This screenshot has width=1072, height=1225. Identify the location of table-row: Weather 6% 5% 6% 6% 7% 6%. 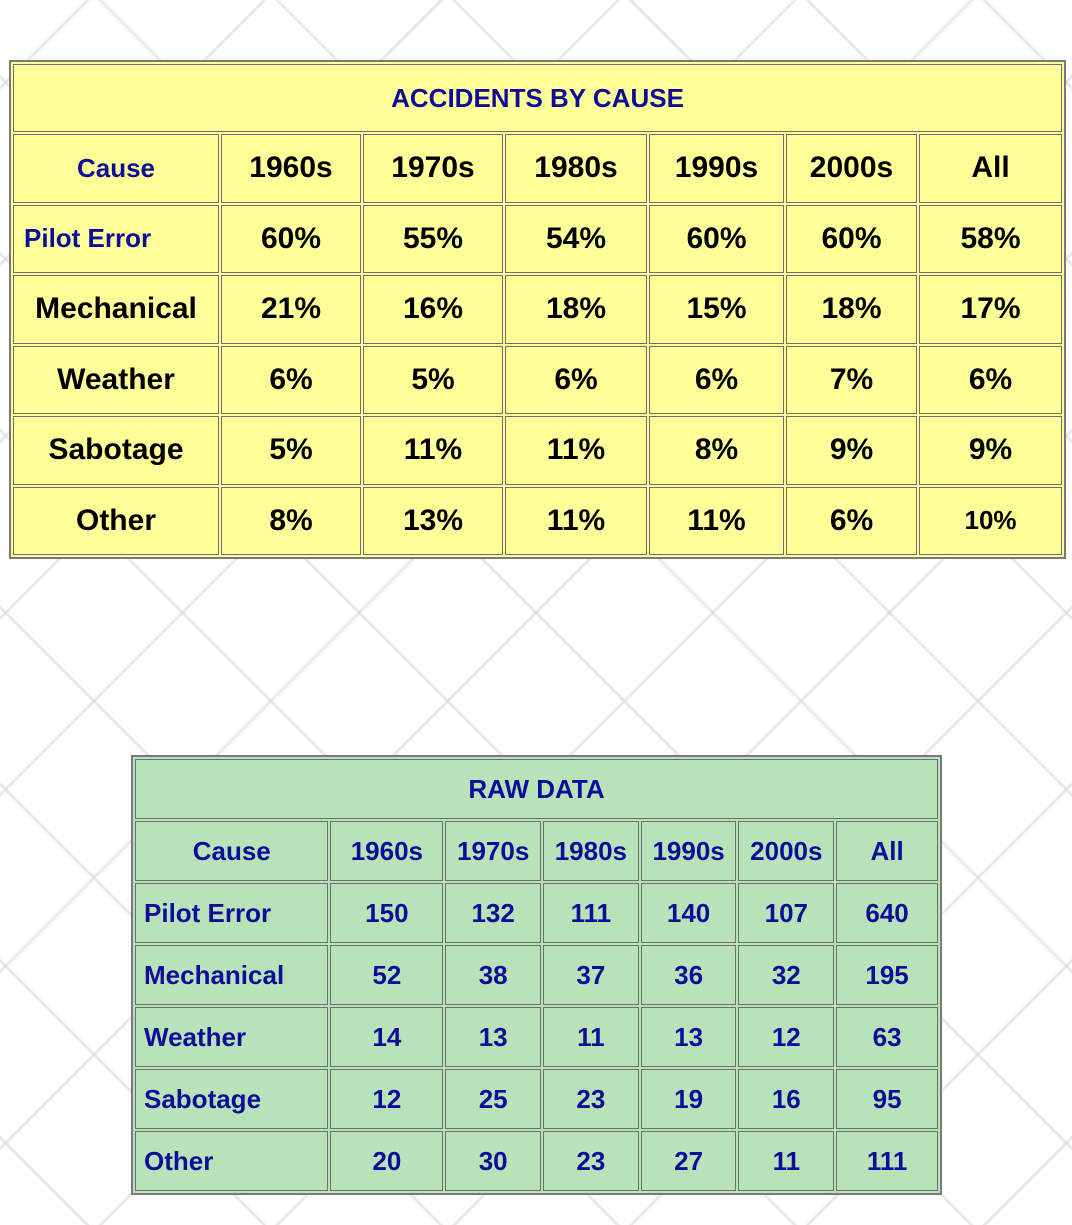
(538, 379).